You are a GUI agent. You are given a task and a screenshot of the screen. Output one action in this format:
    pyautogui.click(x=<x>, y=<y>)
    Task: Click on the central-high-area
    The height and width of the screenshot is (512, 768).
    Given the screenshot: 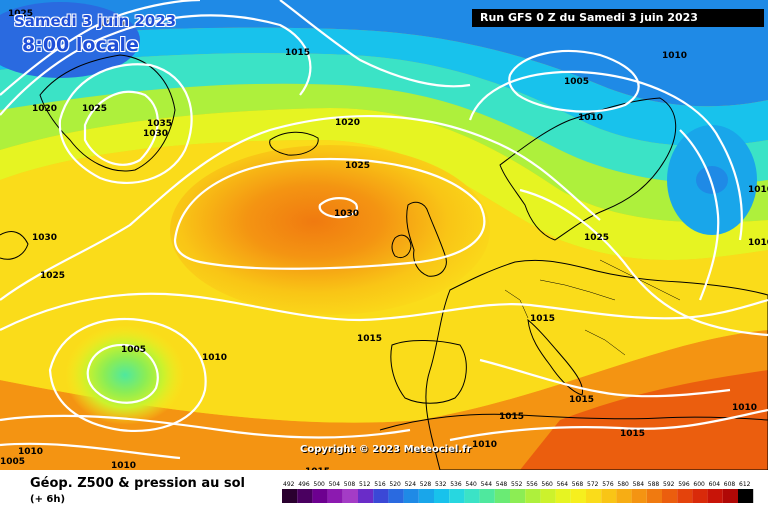 What is the action you would take?
    pyautogui.click(x=330, y=230)
    